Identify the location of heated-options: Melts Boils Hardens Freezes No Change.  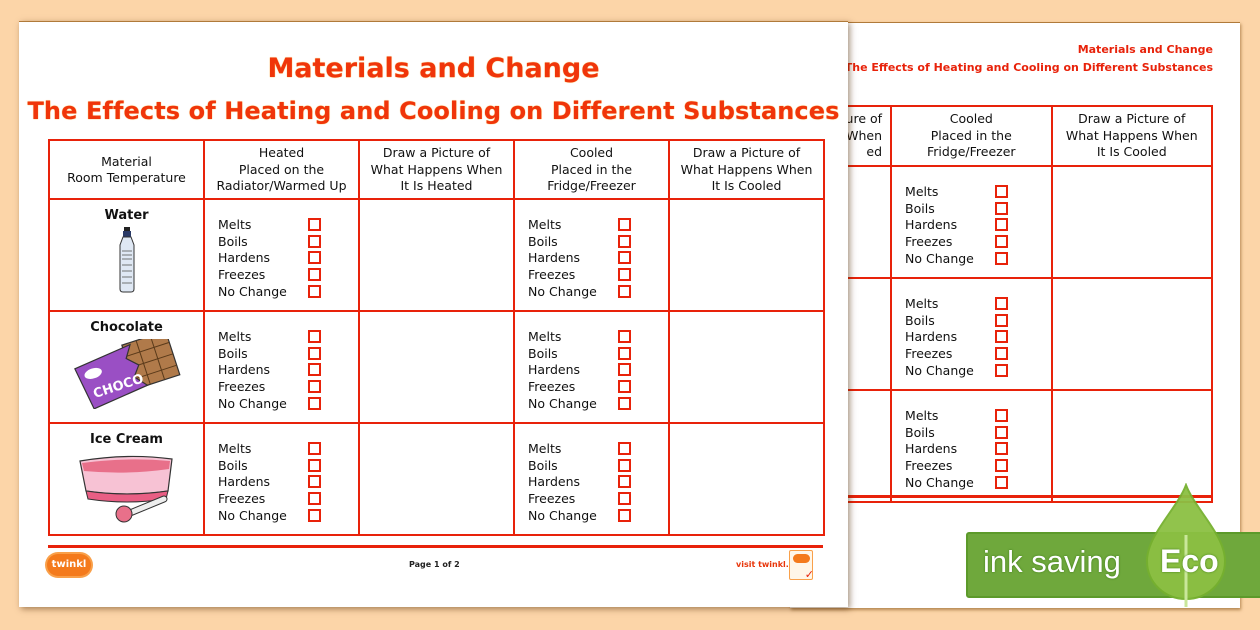
(281, 367).